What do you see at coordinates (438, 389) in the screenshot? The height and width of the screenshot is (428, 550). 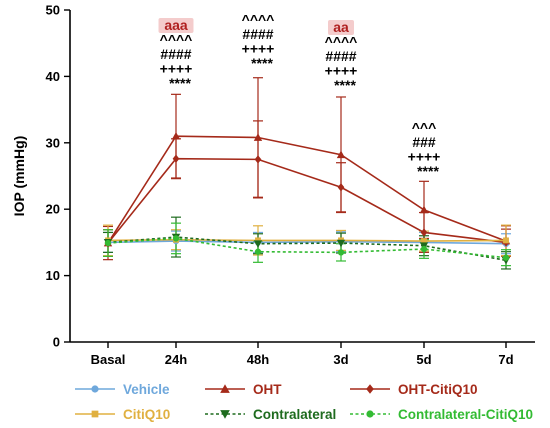 I see `legend-label-oht-citiq10: OHT-CitiQ10` at bounding box center [438, 389].